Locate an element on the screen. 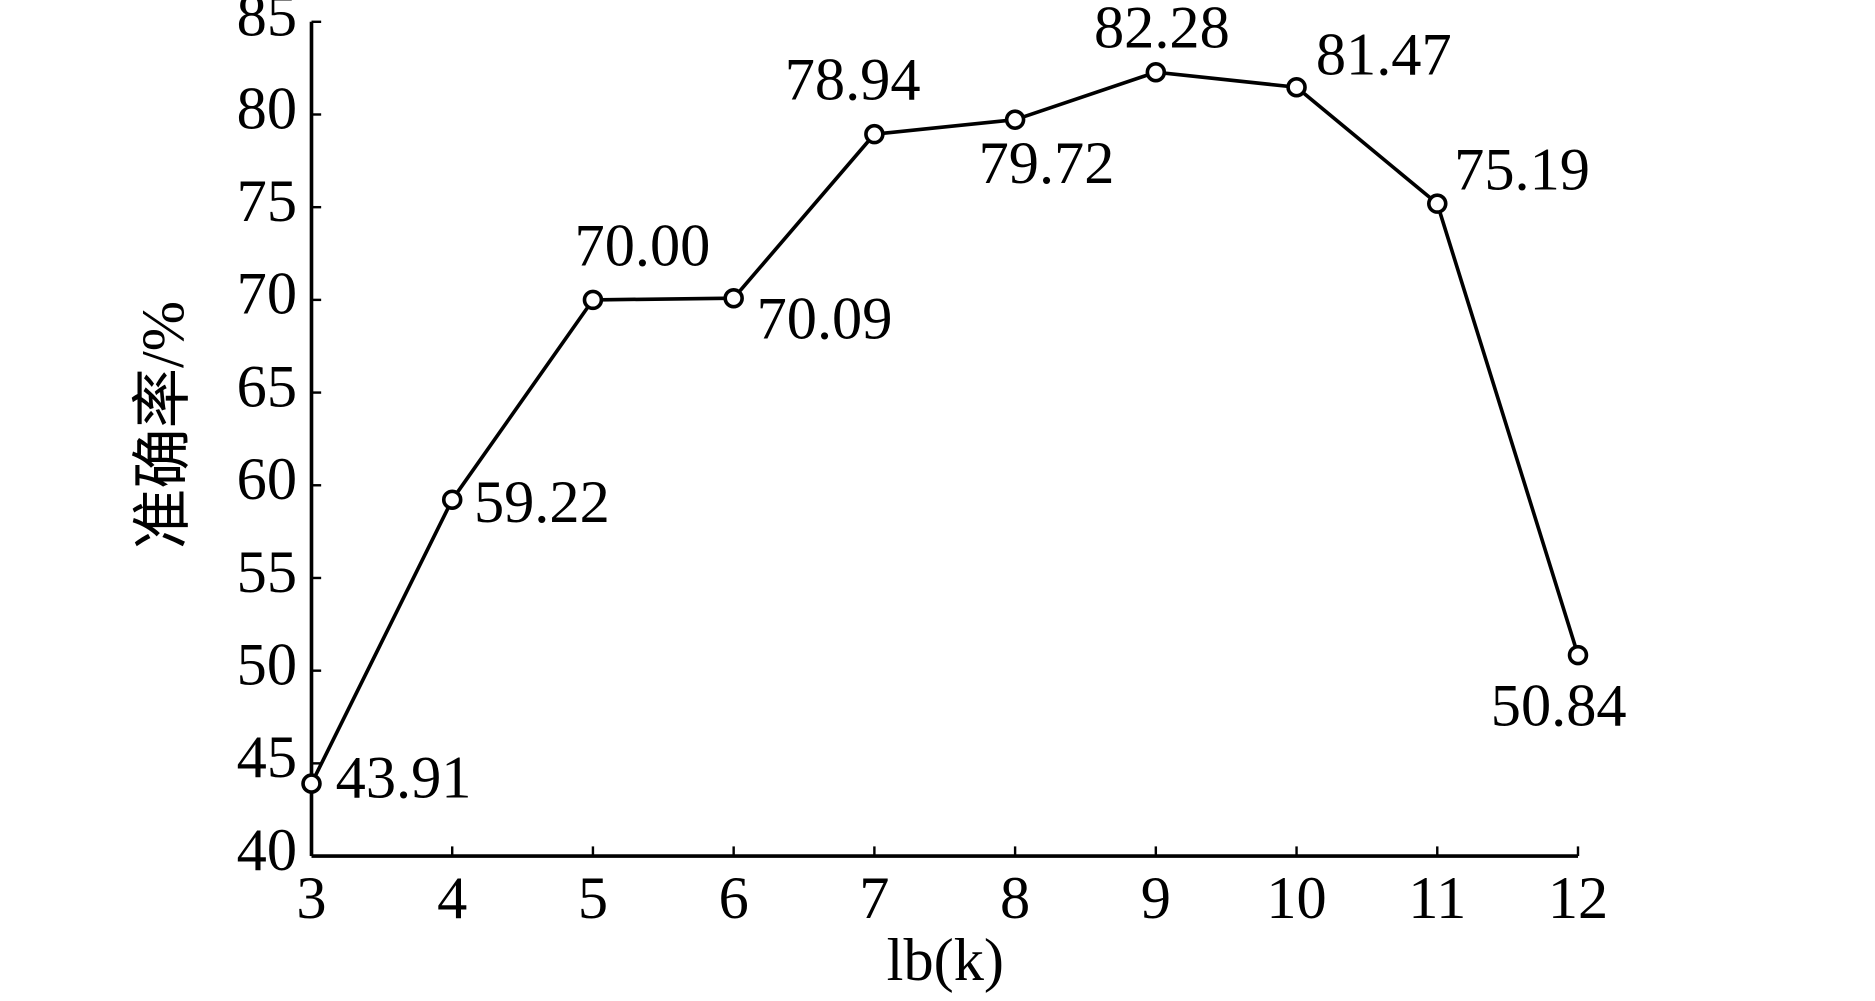 This screenshot has height=1001, width=1875. data-label: 50.84 is located at coordinates (1559, 706).